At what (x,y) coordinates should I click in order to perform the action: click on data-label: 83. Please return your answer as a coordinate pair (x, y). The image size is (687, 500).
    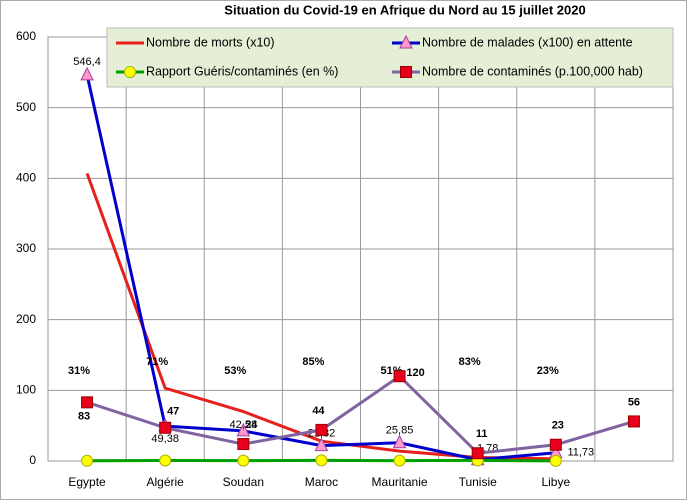
    Looking at the image, I should click on (84, 416).